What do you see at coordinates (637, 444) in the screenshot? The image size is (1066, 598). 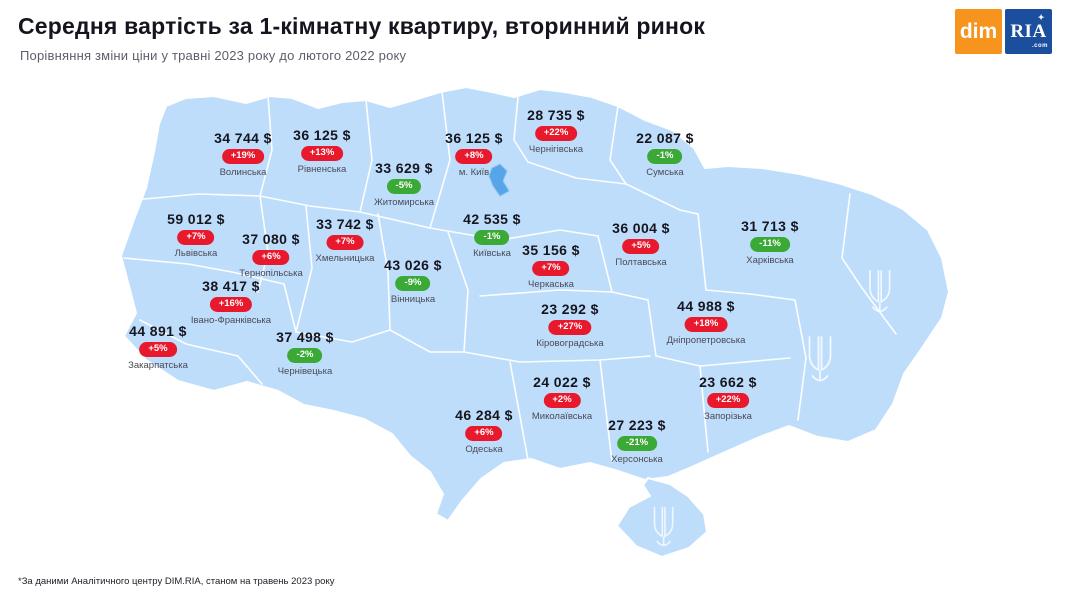 I see `price-change-badge: -21%` at bounding box center [637, 444].